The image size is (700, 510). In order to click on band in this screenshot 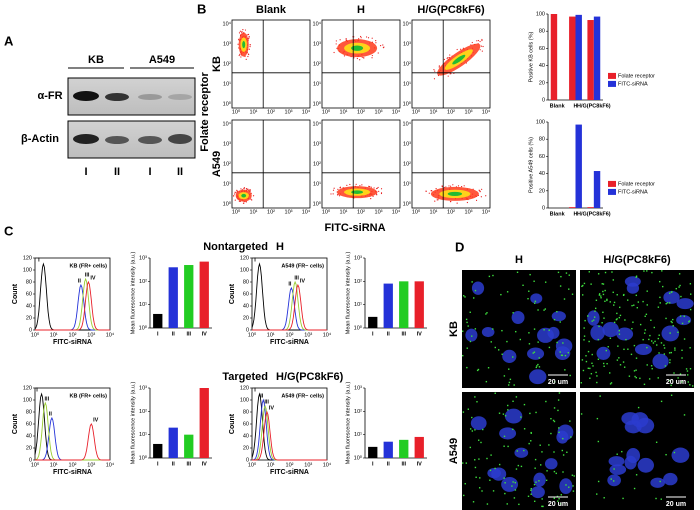, I will do `click(150, 97)`.